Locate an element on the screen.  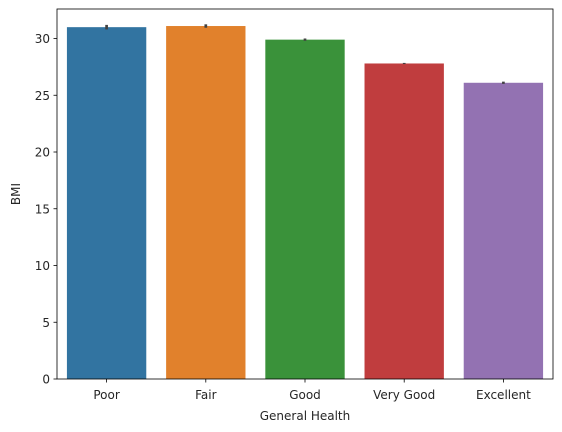
y-tick-label: 20 is located at coordinates (42, 153).